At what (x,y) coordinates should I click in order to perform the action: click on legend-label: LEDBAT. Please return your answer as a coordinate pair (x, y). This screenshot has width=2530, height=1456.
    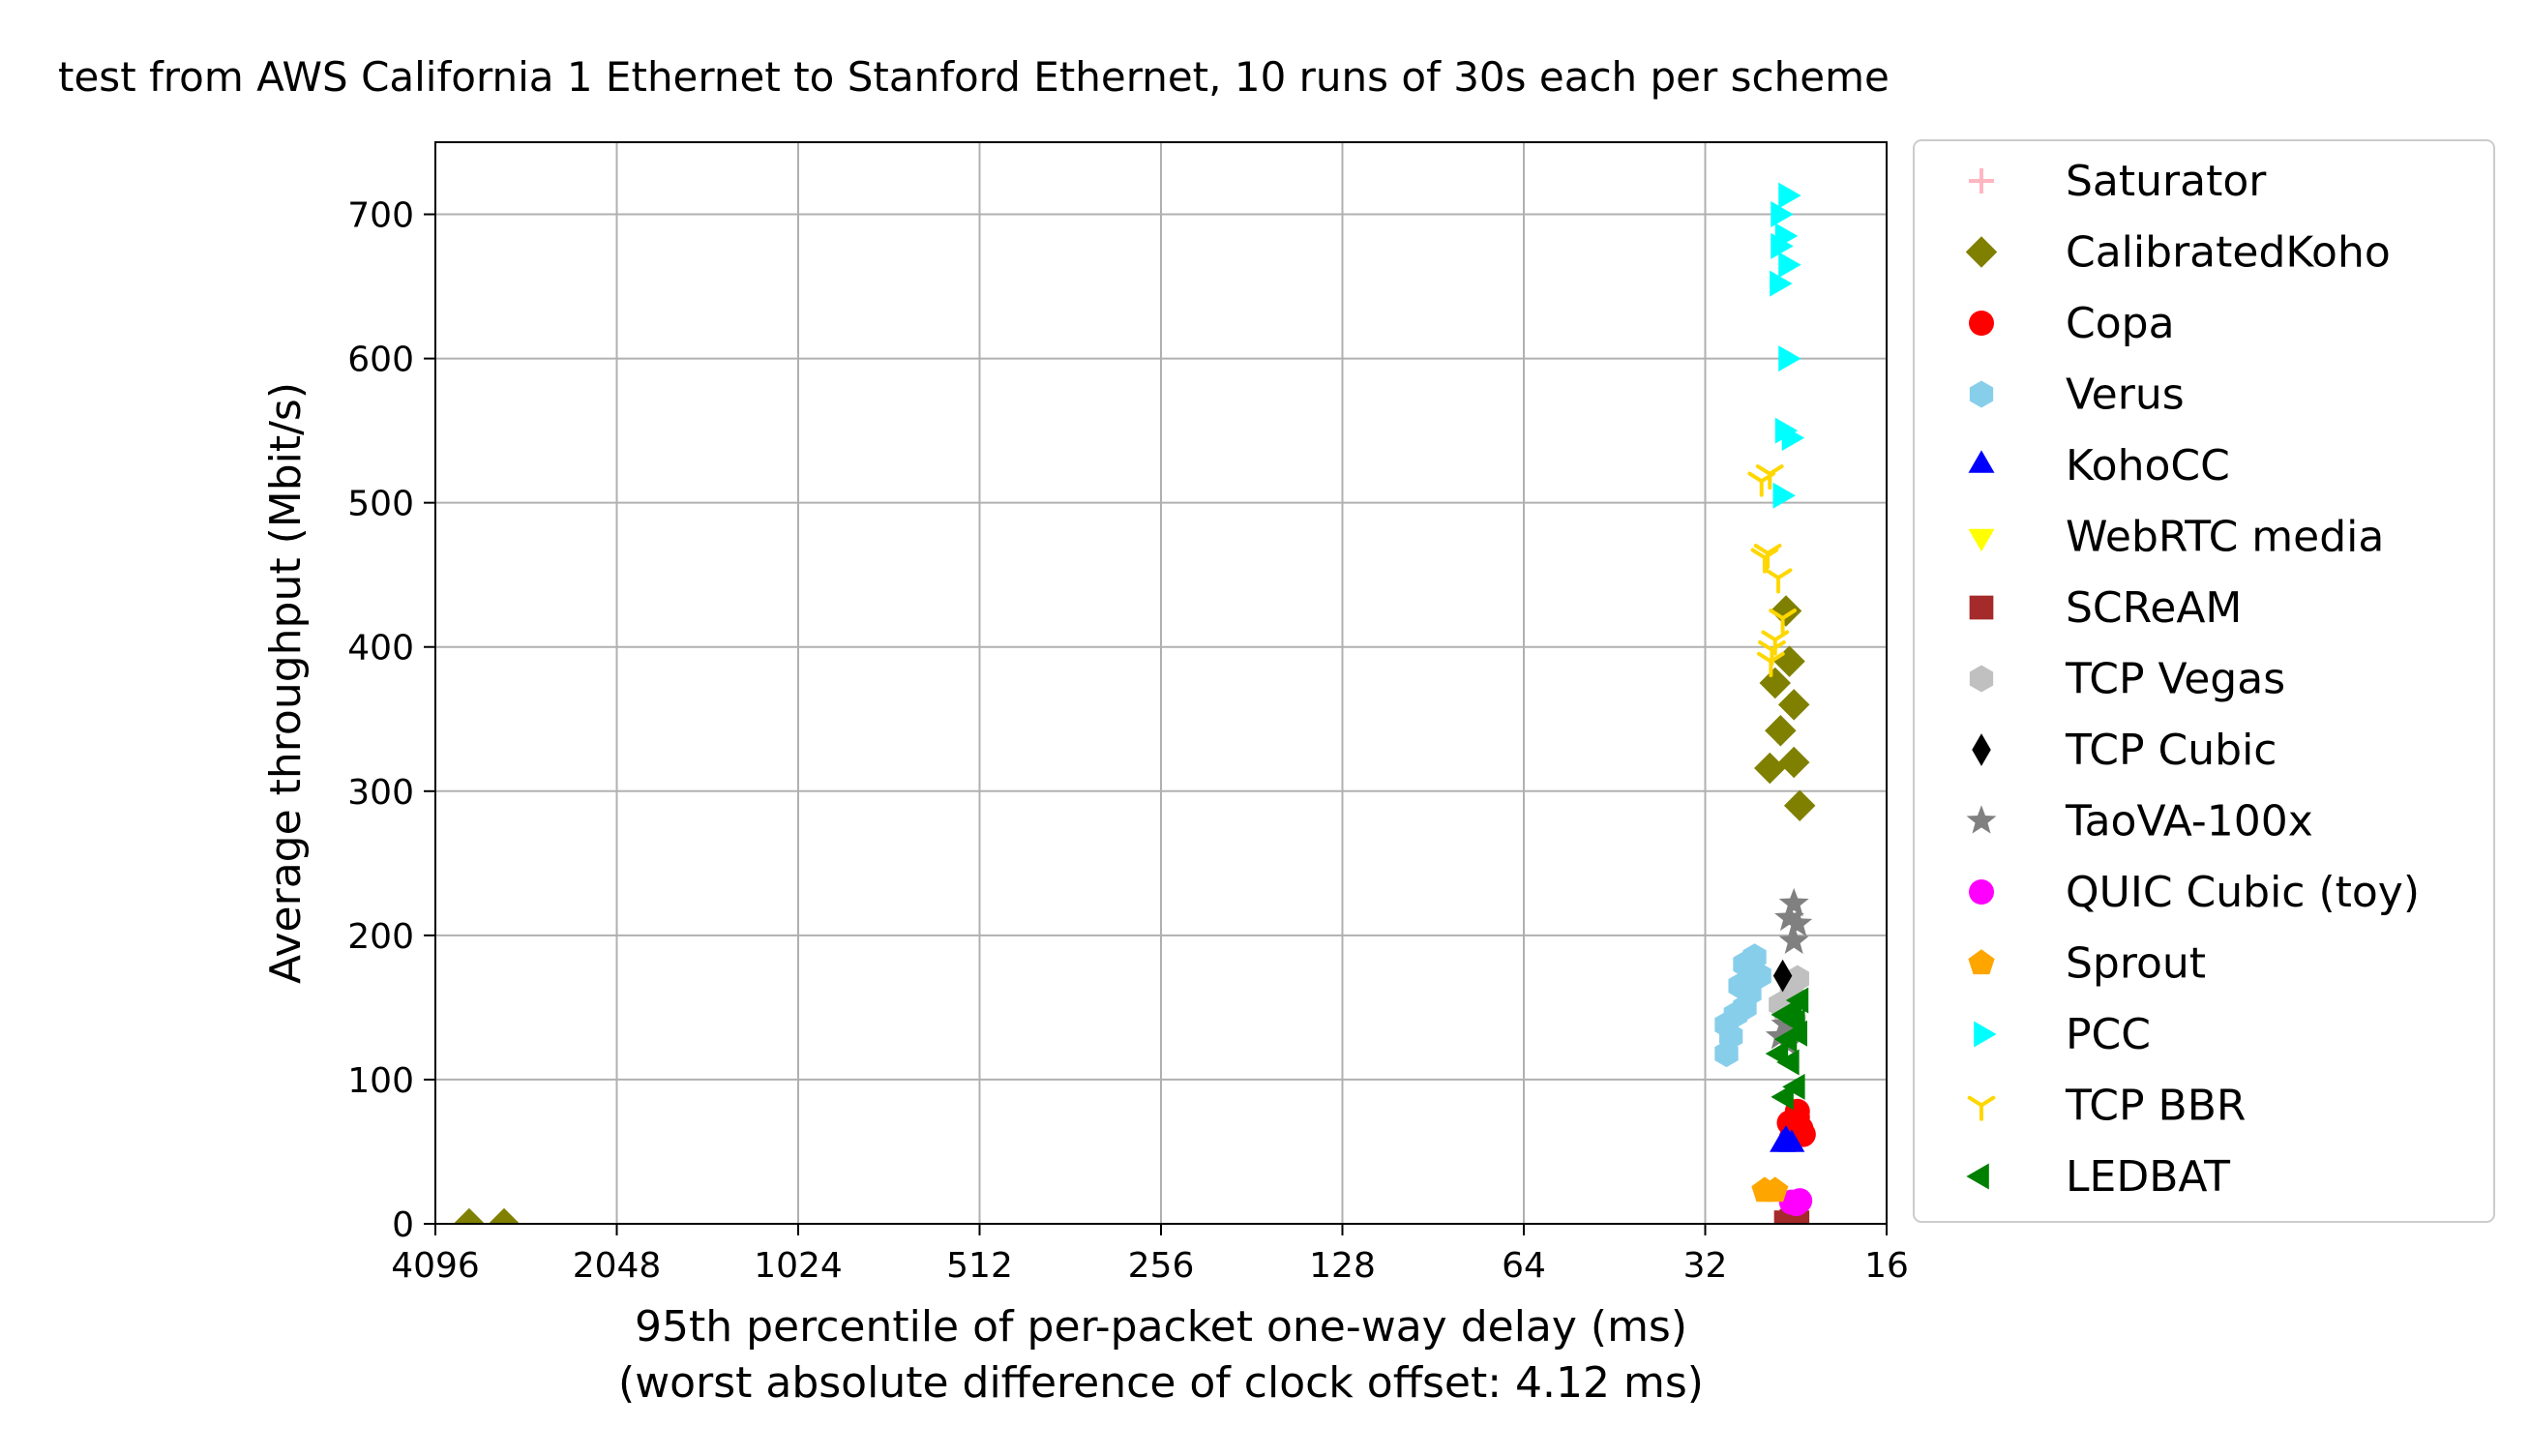
    Looking at the image, I should click on (2148, 1177).